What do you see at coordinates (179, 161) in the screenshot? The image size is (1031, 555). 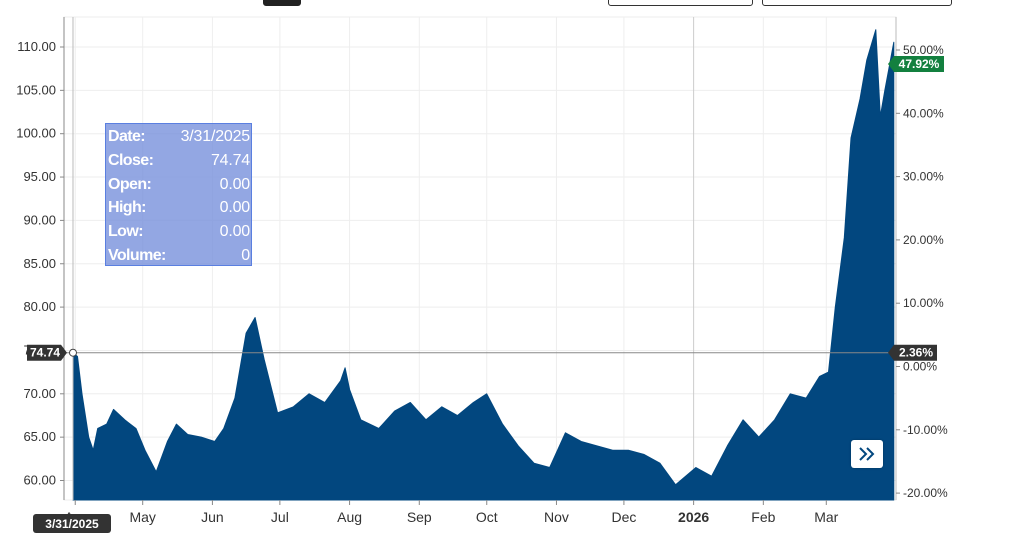 I see `tooltip-row-close: Close: 74.74` at bounding box center [179, 161].